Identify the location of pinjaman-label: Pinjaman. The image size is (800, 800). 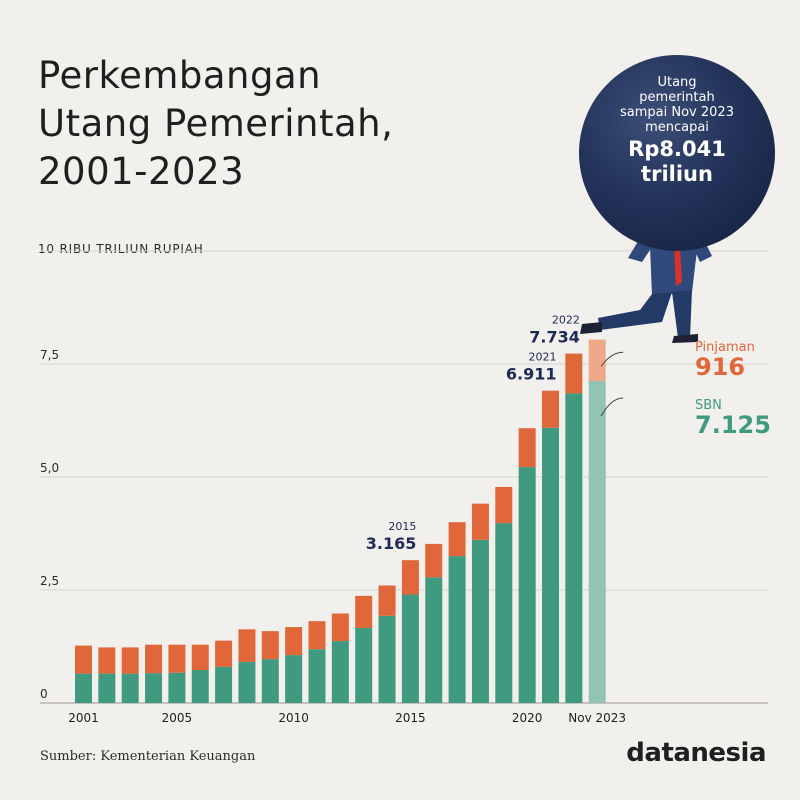
(725, 347).